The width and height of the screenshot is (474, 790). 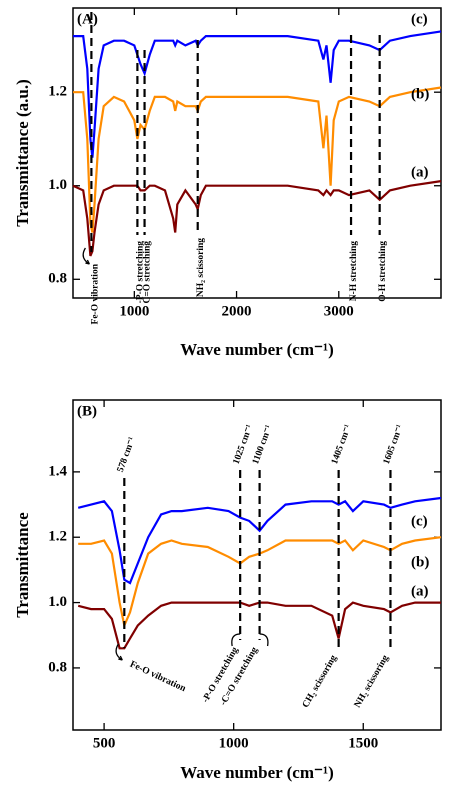 I want to click on peak-label: 578 cm⁻¹, so click(x=127, y=455).